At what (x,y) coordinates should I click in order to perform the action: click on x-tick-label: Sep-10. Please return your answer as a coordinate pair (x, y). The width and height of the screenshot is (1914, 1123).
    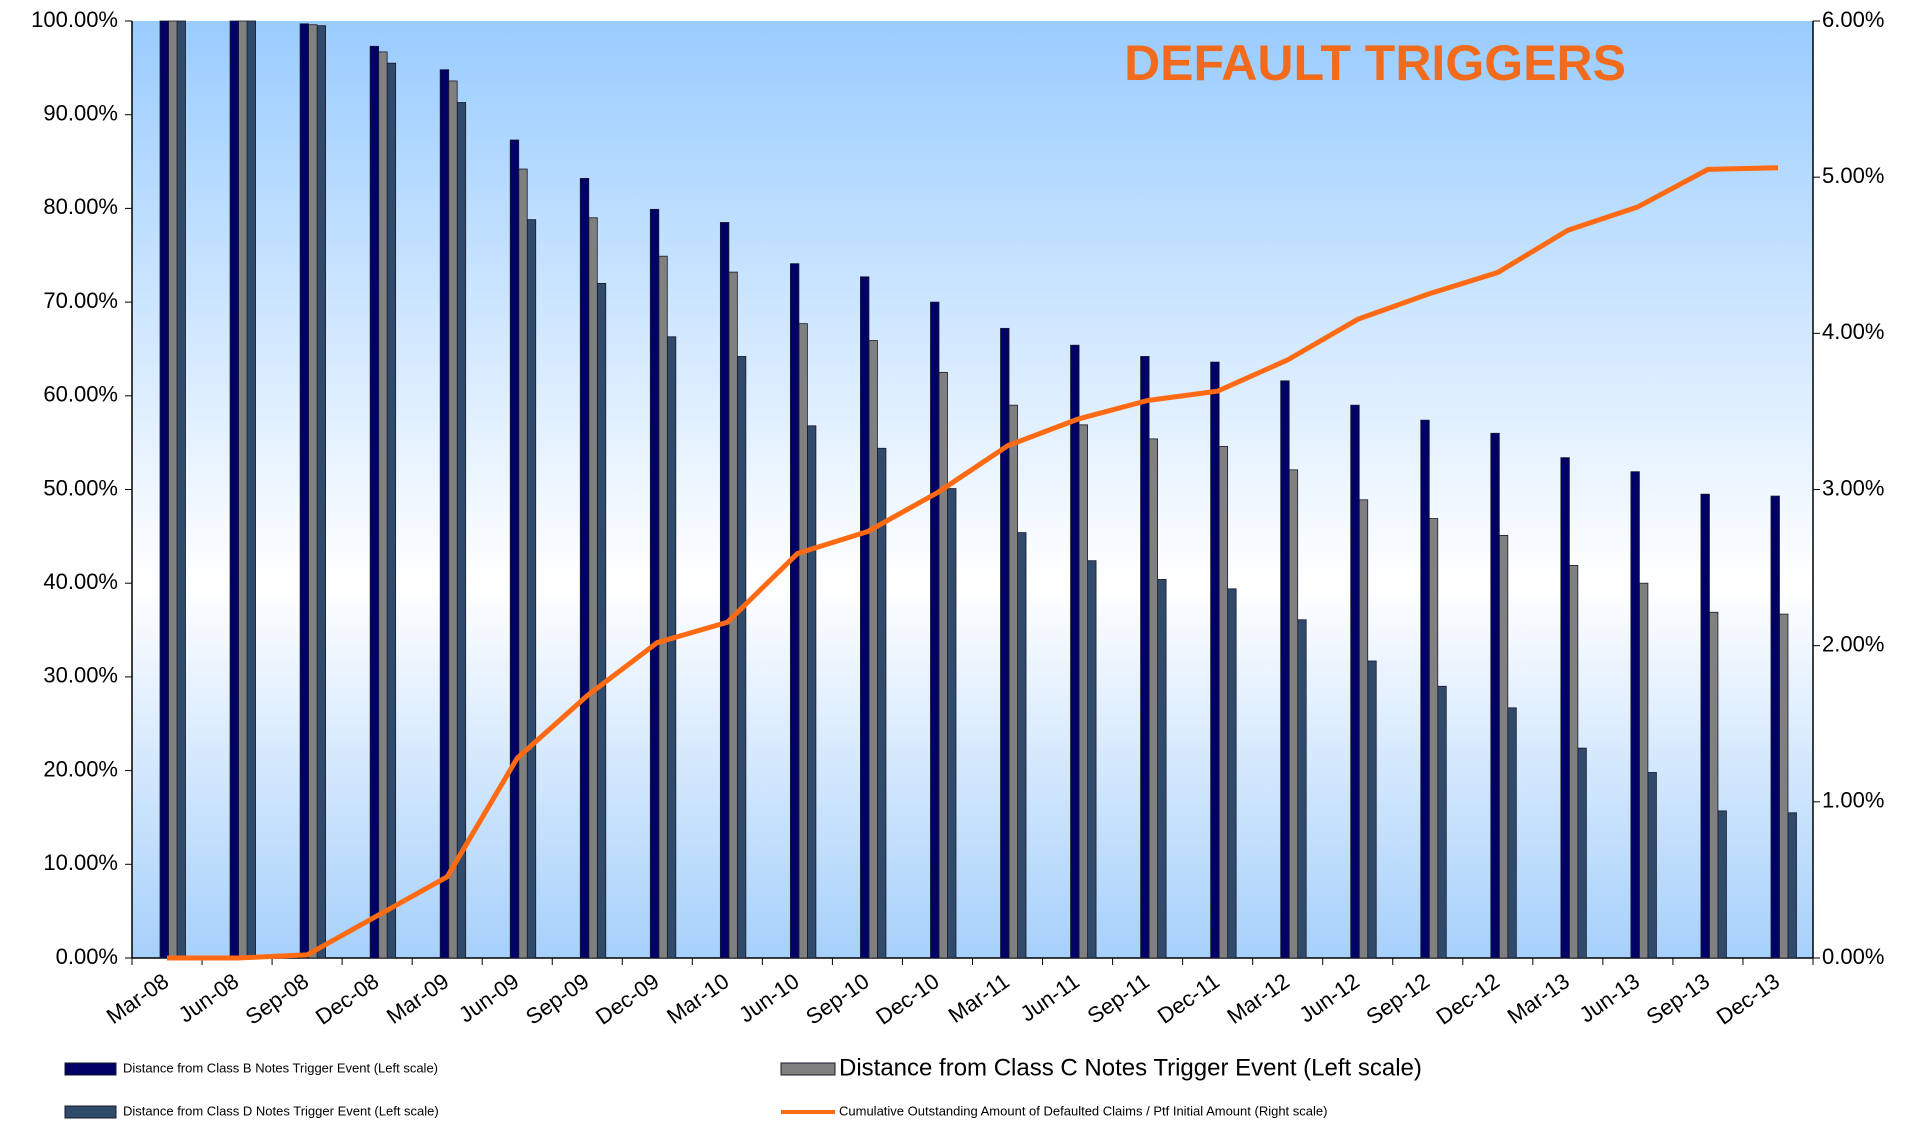
    Looking at the image, I should click on (837, 998).